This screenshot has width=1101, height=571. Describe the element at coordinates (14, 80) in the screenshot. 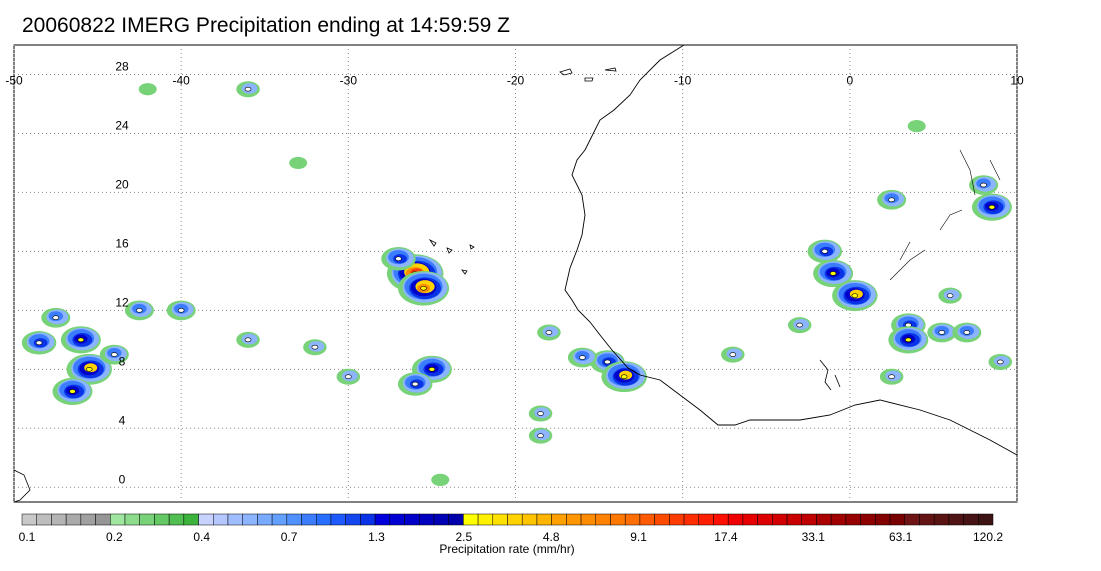

I see `lon-tick-label: -50` at that location.